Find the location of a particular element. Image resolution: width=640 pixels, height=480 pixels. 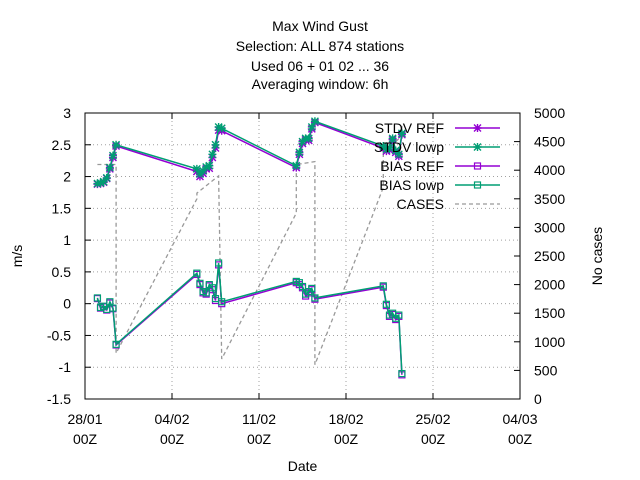

y-tick-label: 1 is located at coordinates (67, 240).